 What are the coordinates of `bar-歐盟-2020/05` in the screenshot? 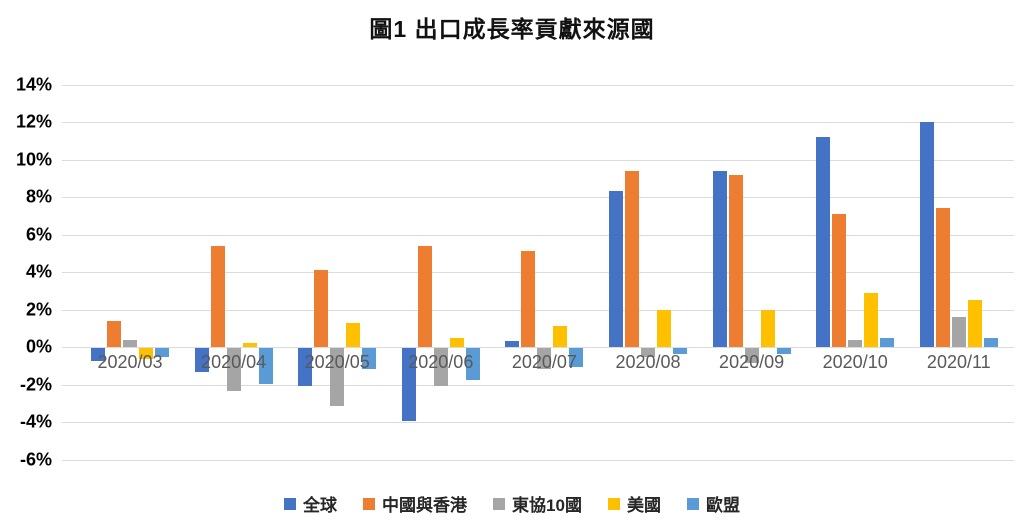 It's located at (369, 358).